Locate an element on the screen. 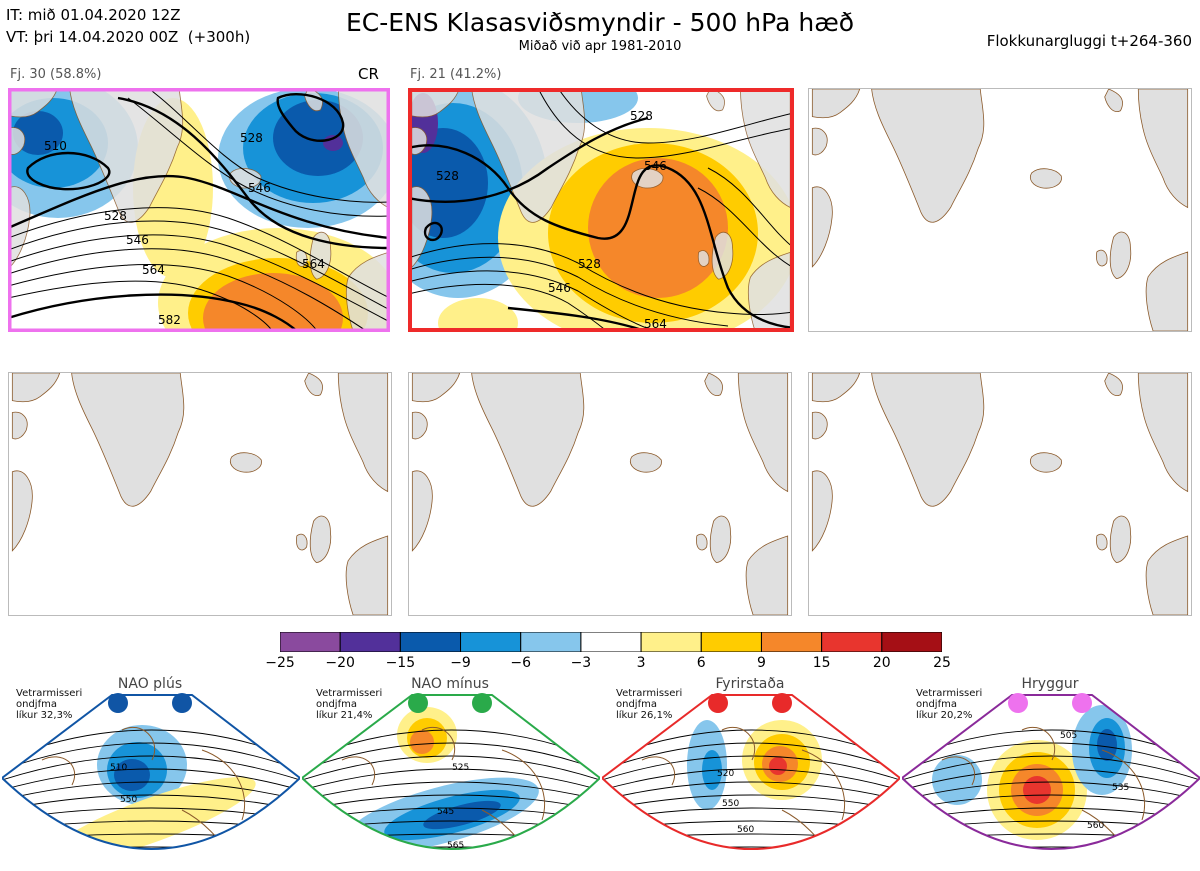  regime-map: 520 550 560 is located at coordinates (751, 772).